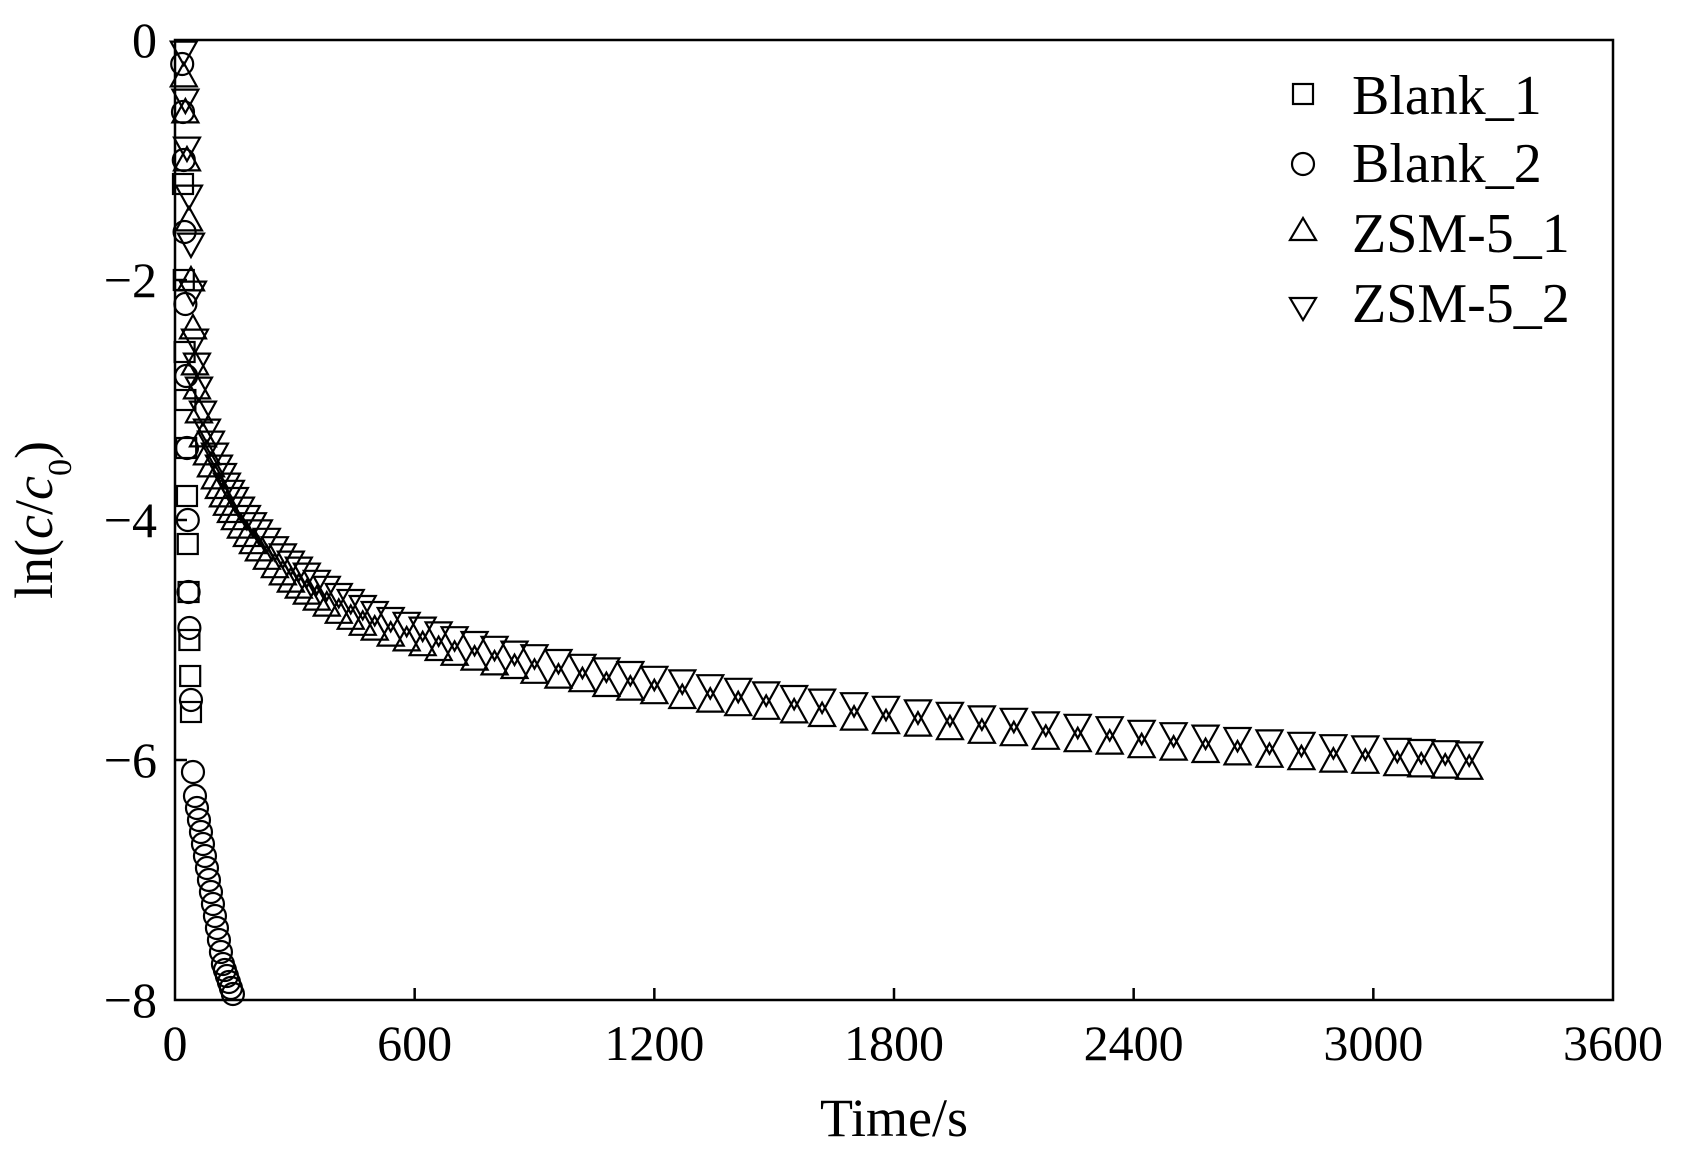  What do you see at coordinates (130, 760) in the screenshot?
I see `y-tick-label: −6` at bounding box center [130, 760].